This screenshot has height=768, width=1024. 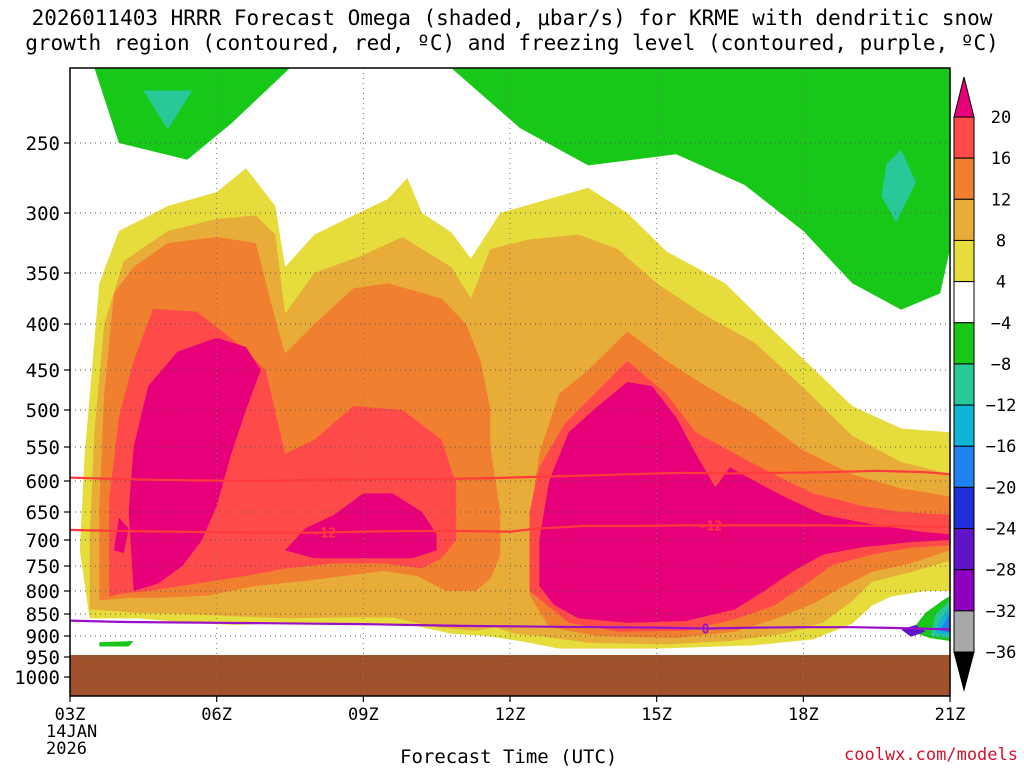 What do you see at coordinates (43, 658) in the screenshot?
I see `y-tick-label-950: 950` at bounding box center [43, 658].